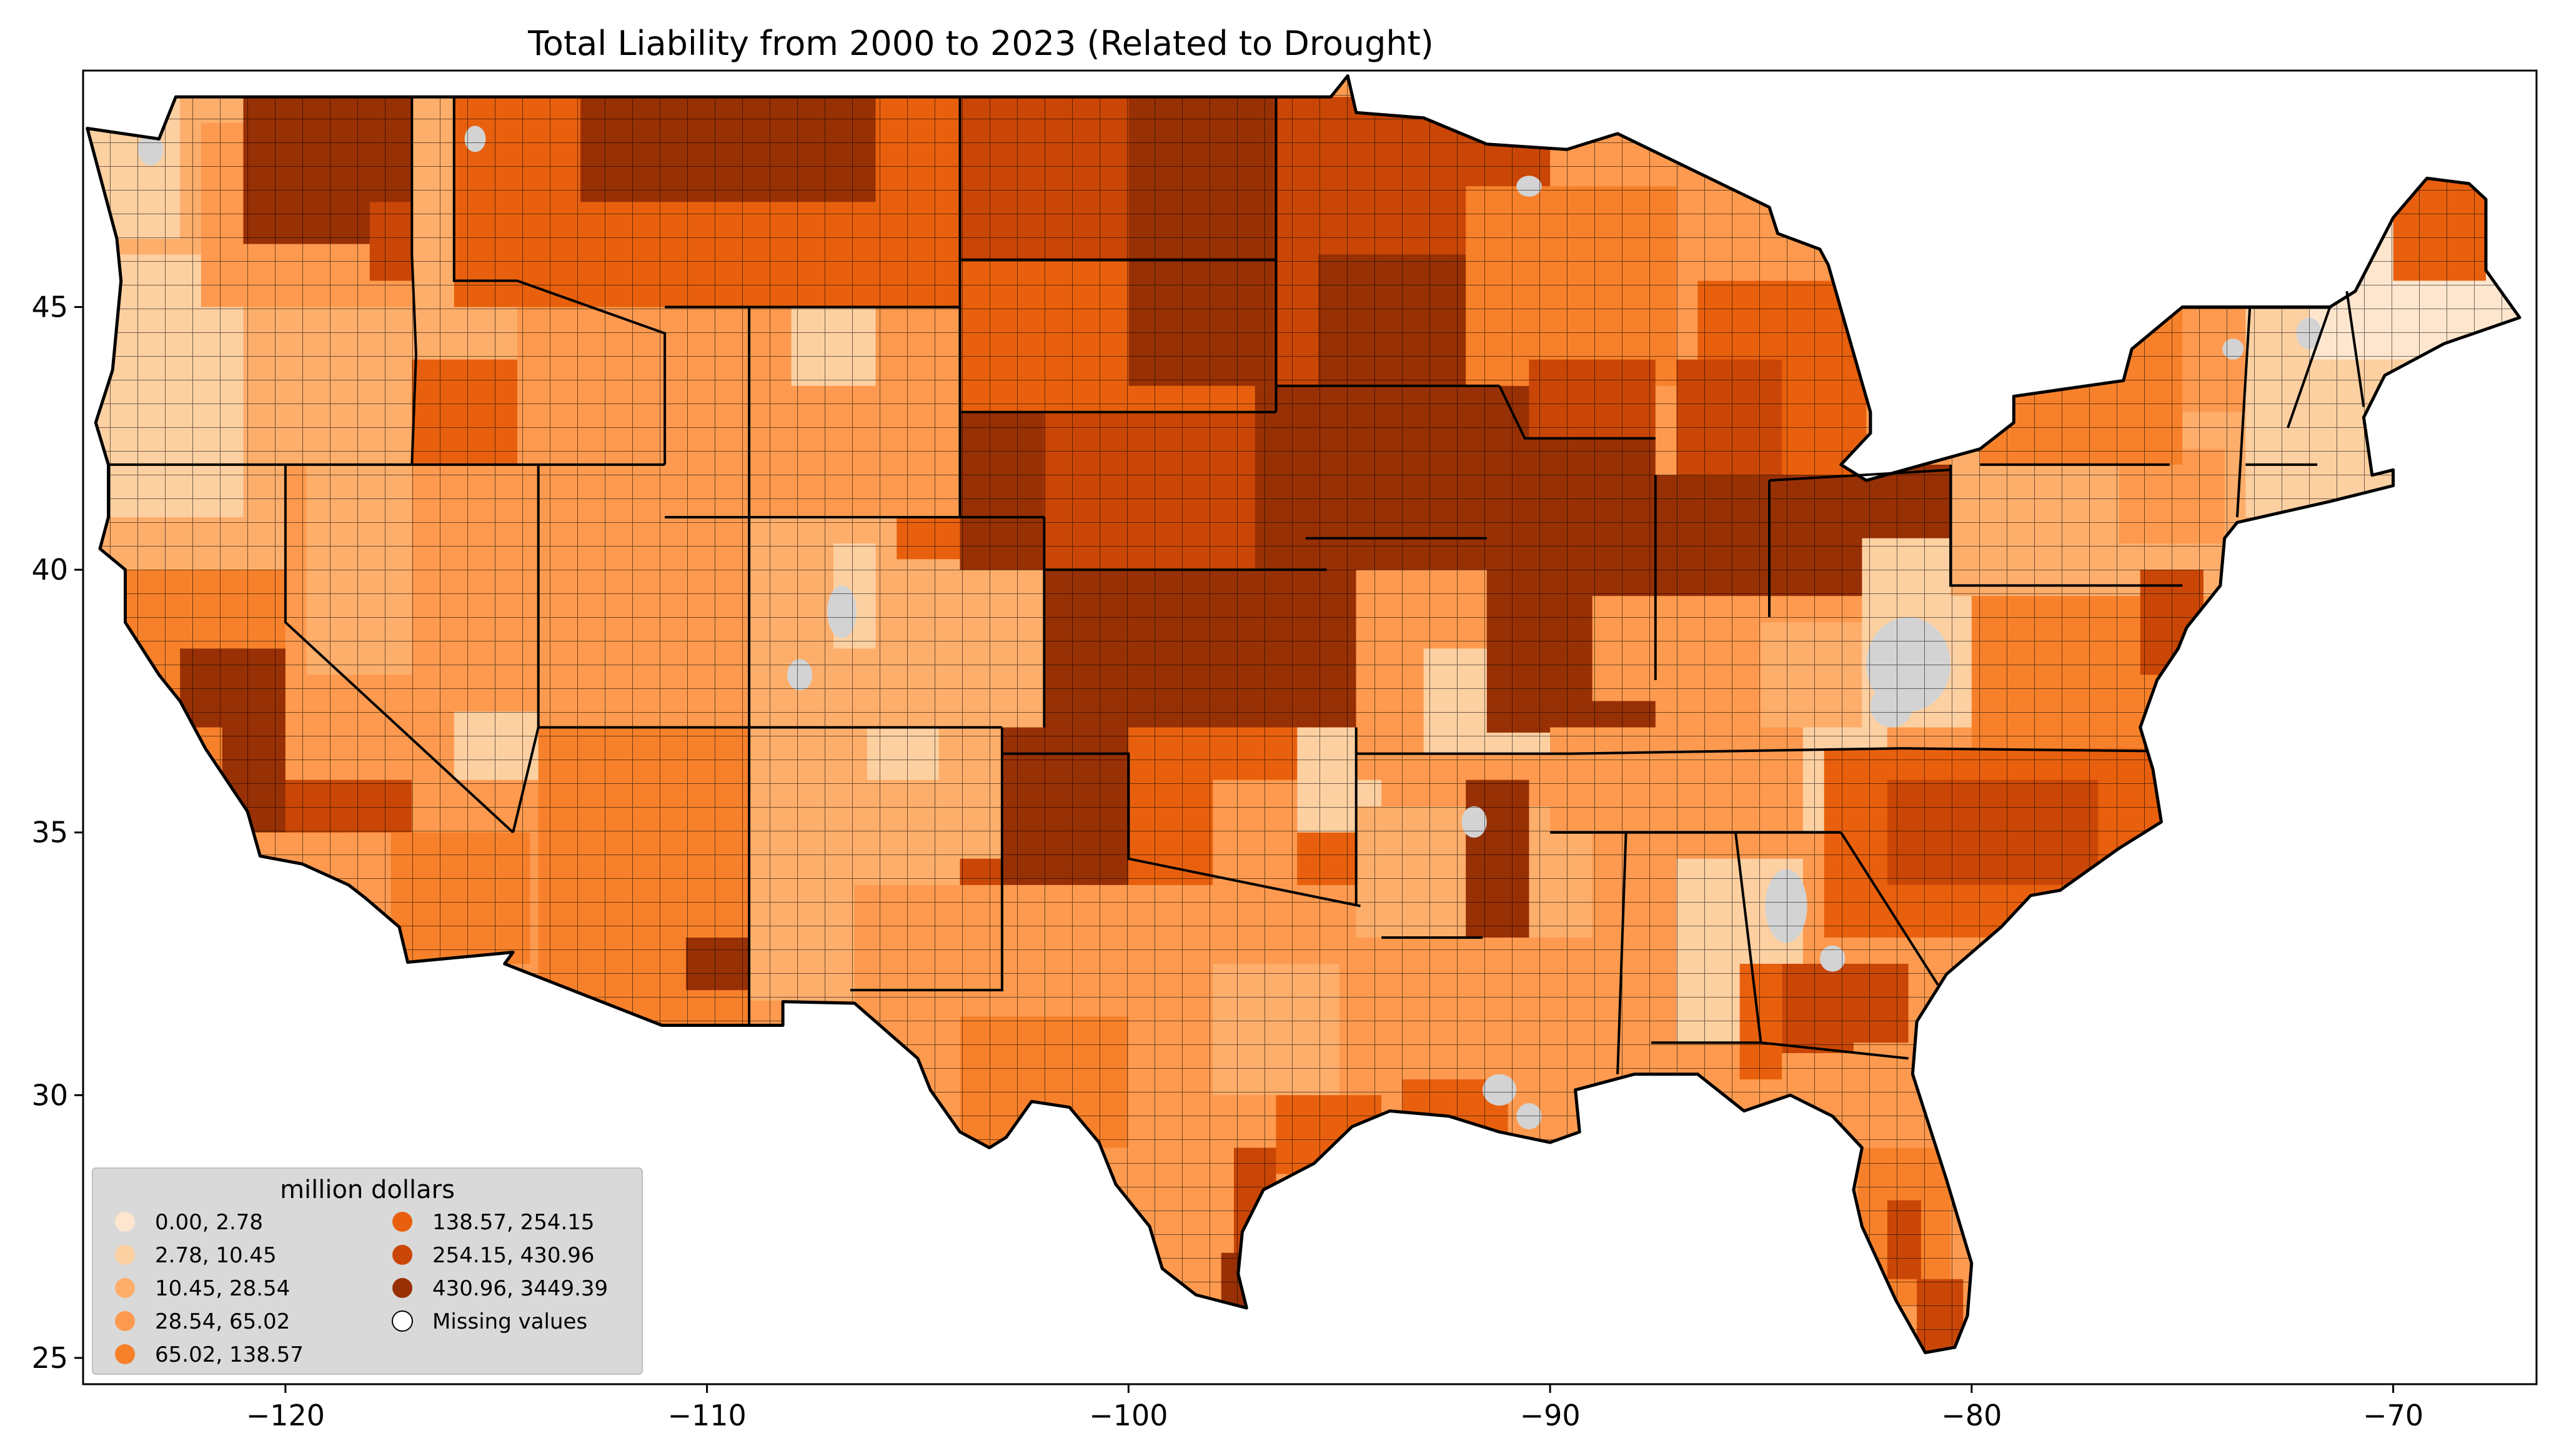 The height and width of the screenshot is (1456, 2559). Describe the element at coordinates (520, 1288) in the screenshot. I see `legend-label: 430.96, 3449.39` at that location.